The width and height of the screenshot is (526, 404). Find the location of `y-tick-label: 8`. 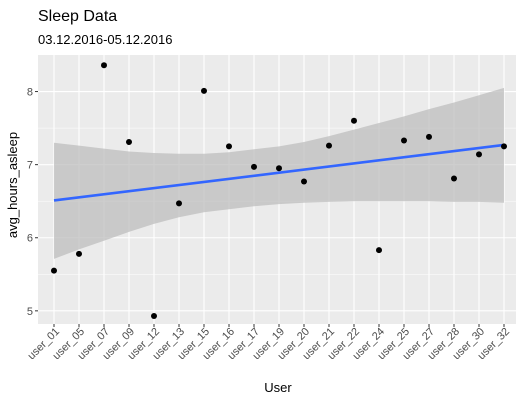

y-tick-label: 8 is located at coordinates (30, 93).